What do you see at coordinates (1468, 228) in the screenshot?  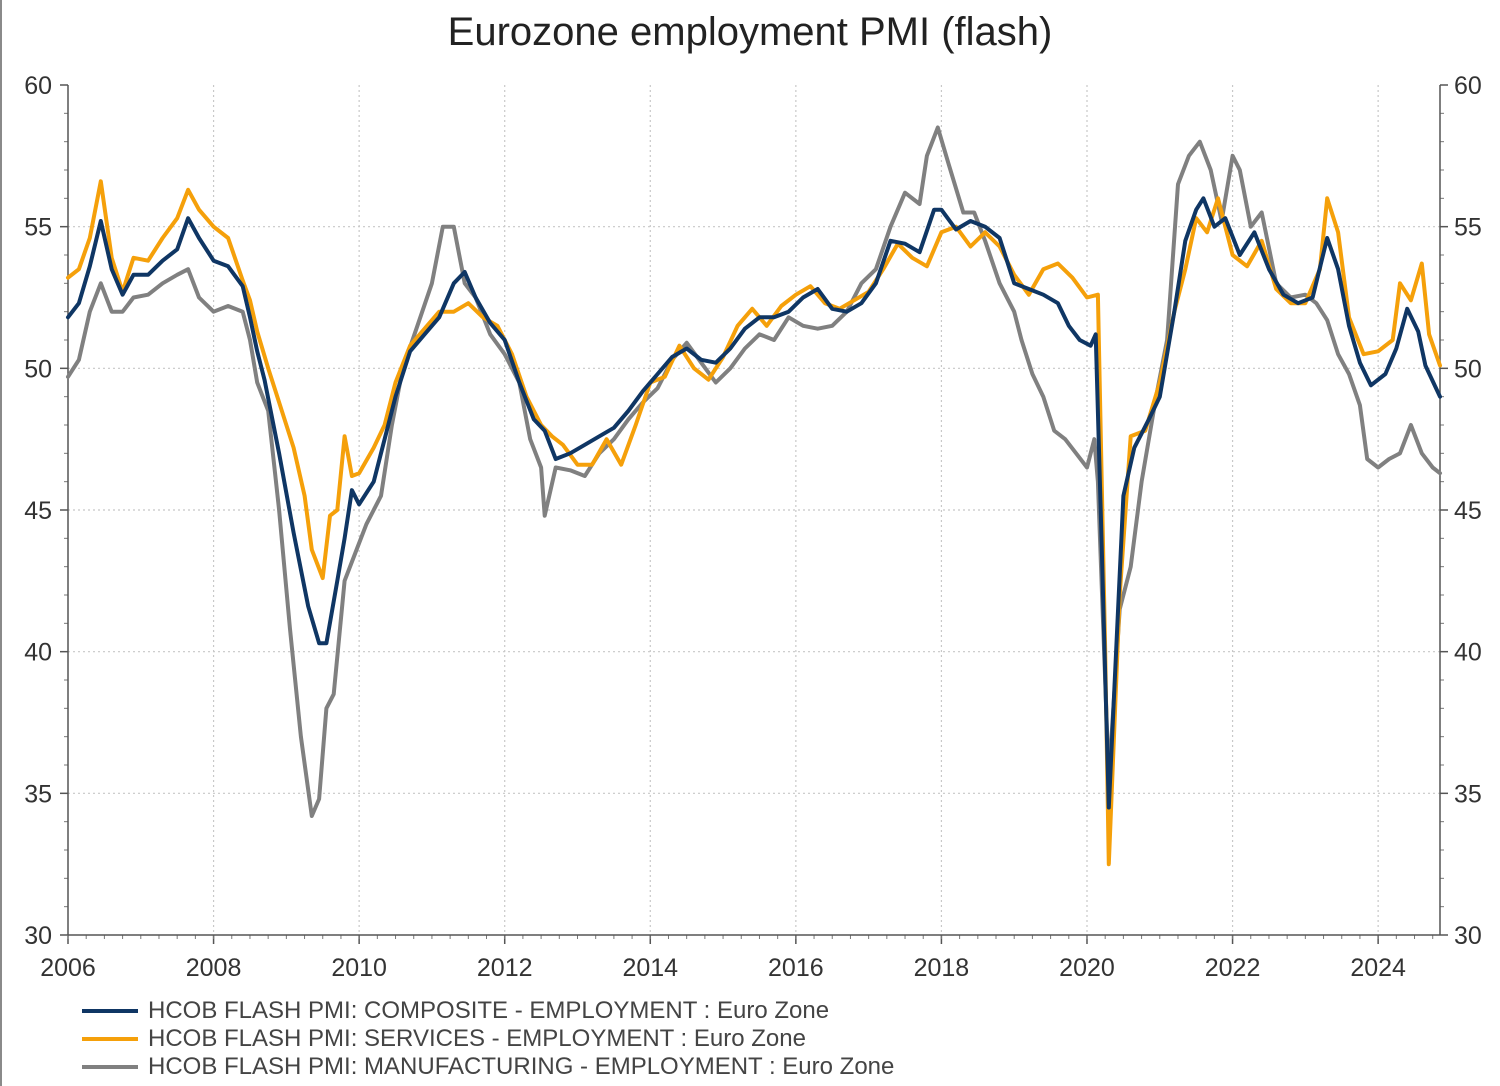 I see `y-tick-label-right: 55` at bounding box center [1468, 228].